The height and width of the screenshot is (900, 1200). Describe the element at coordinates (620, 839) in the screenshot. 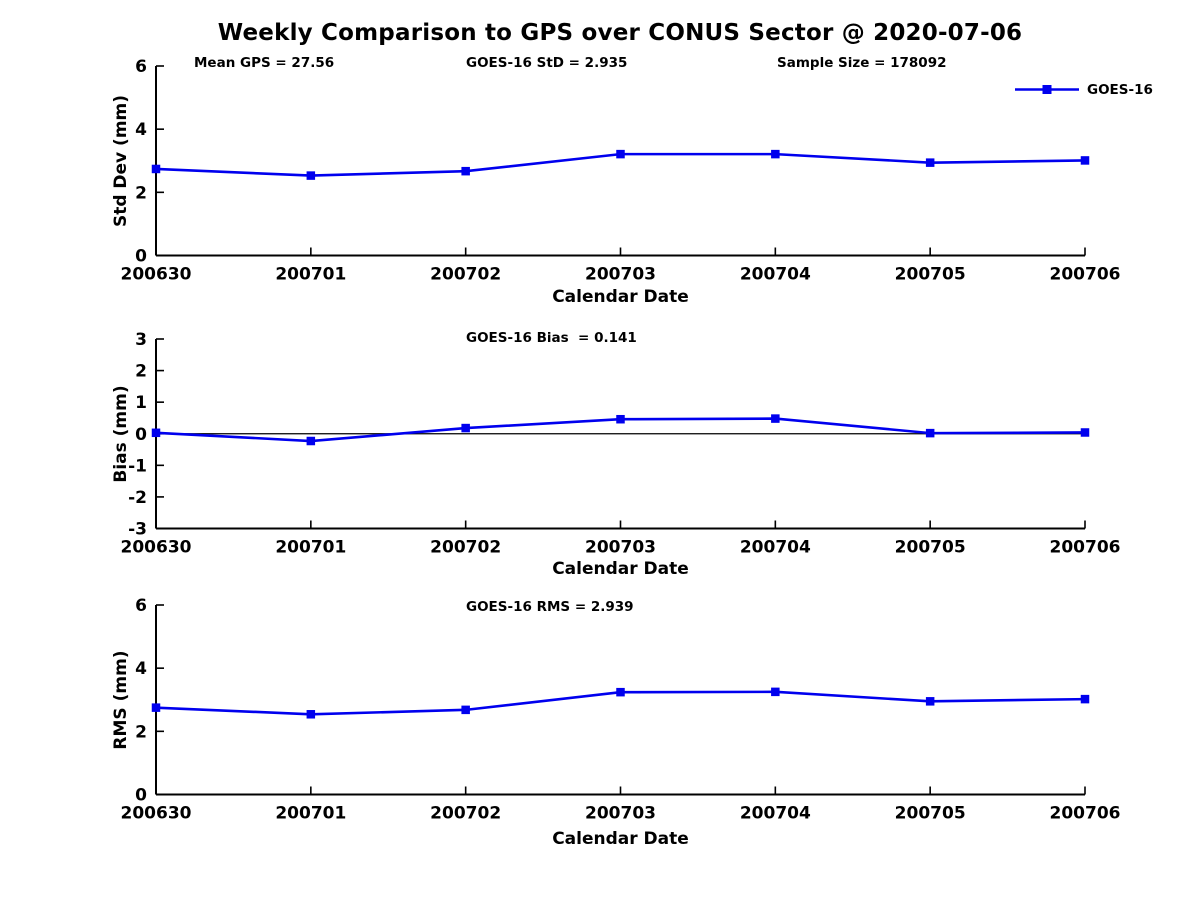

I see `xlabel-rms: Calendar Date` at that location.